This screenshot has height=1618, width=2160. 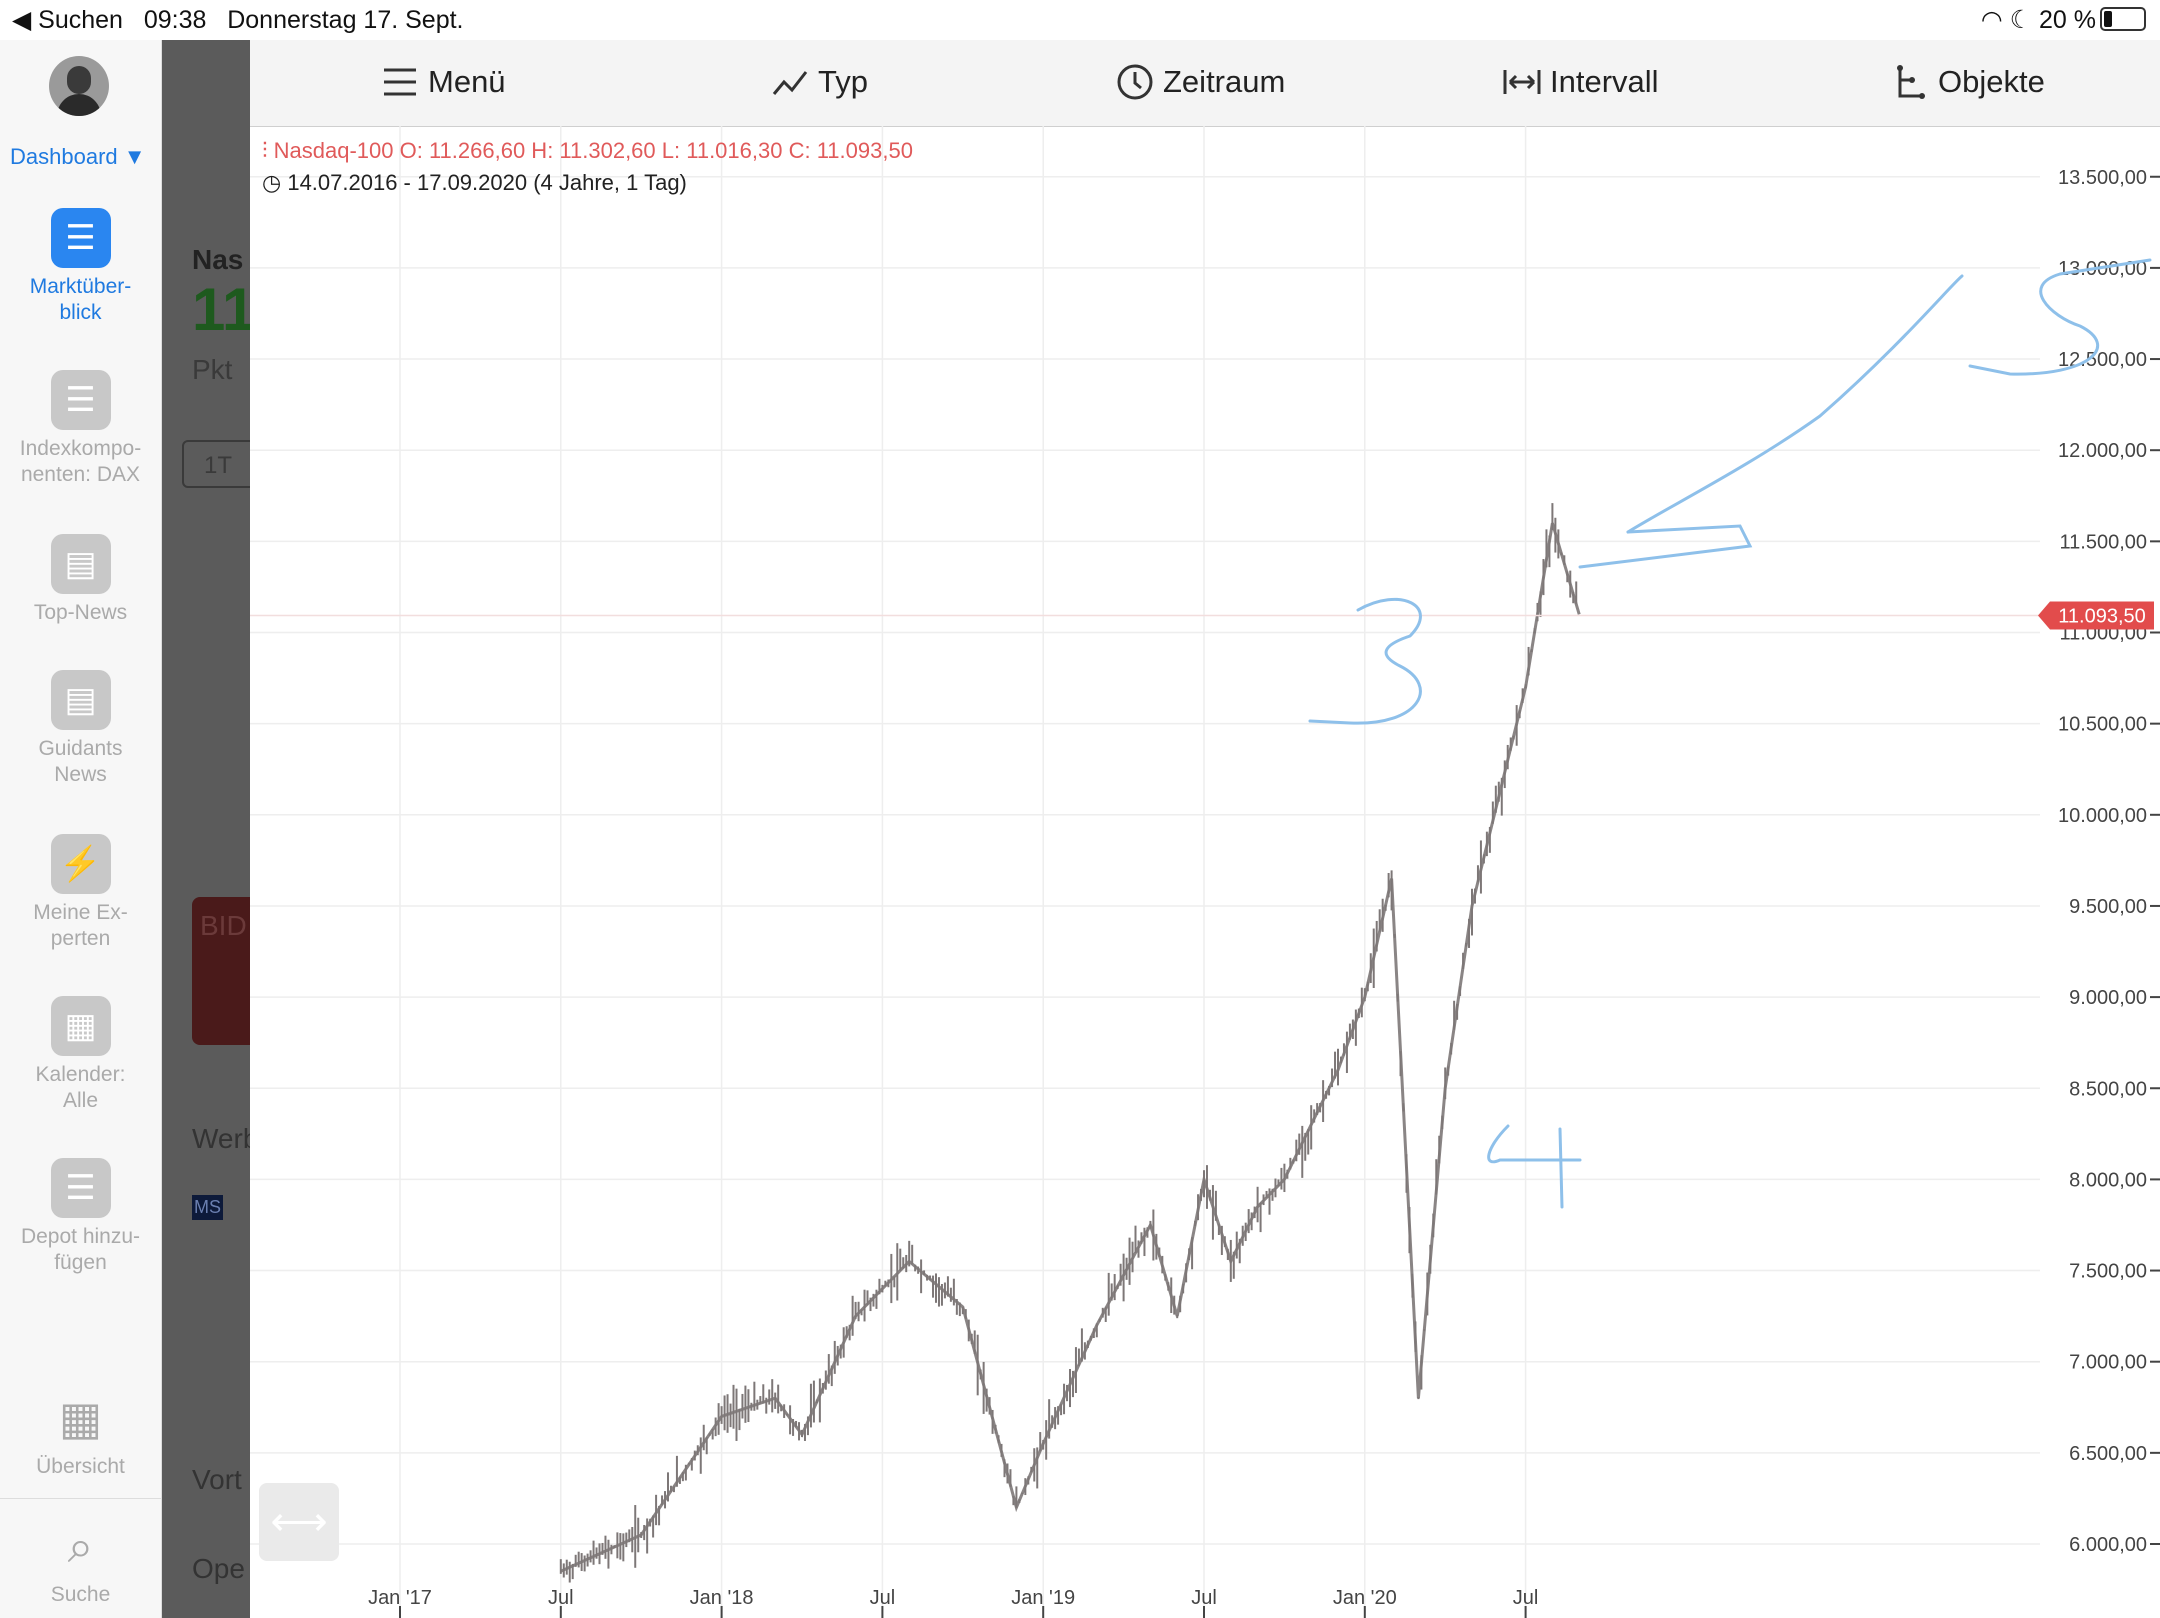 I want to click on dashboard-dropdown: Dashboard ▼, so click(x=78, y=156).